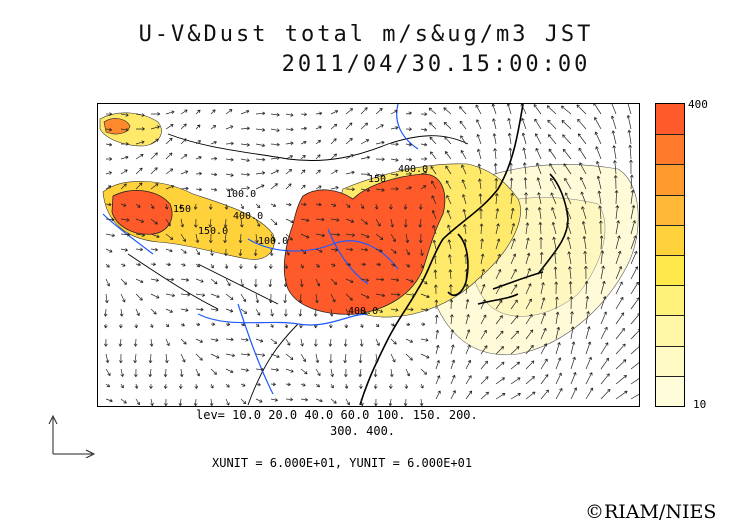 The width and height of the screenshot is (752, 532). I want to click on colorbar-segment, so click(670, 149).